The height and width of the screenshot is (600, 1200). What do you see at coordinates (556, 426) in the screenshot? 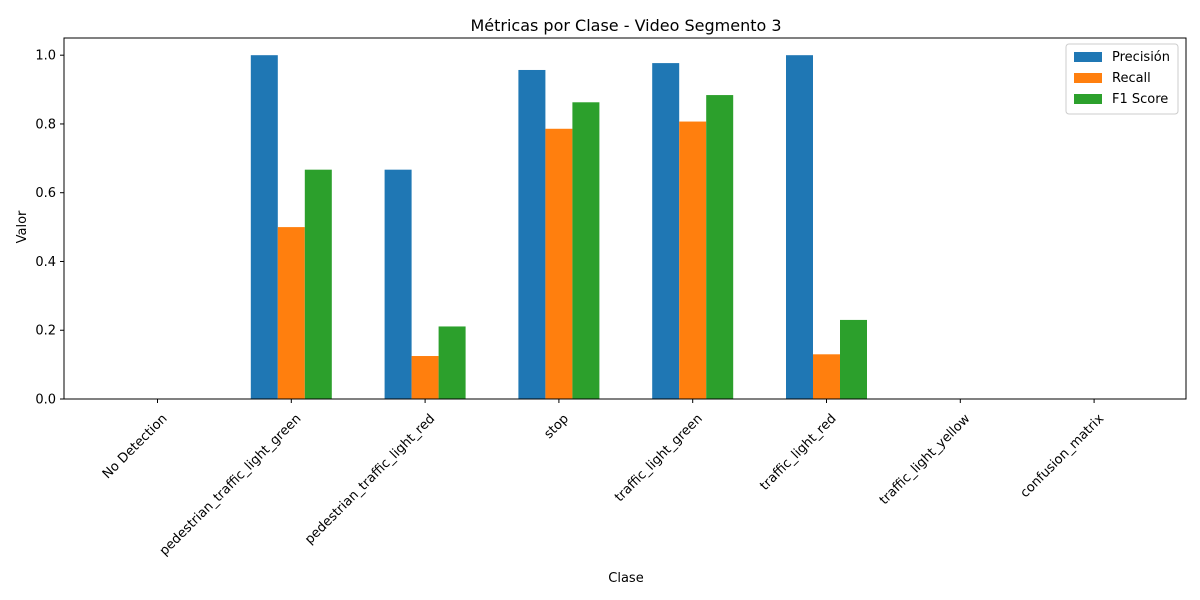
I see `x-tick-label: stop` at bounding box center [556, 426].